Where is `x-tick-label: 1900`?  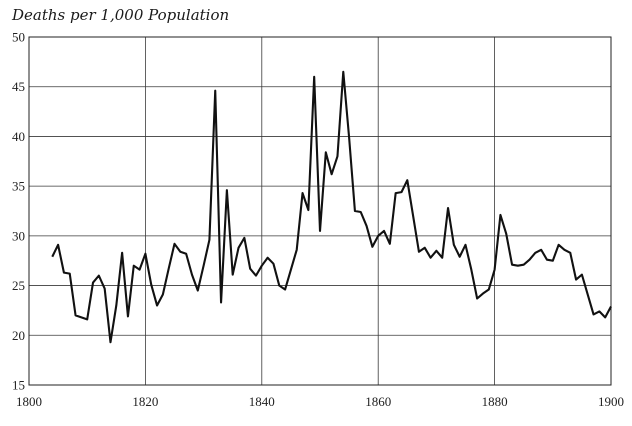
x-tick-label: 1900 is located at coordinates (611, 401).